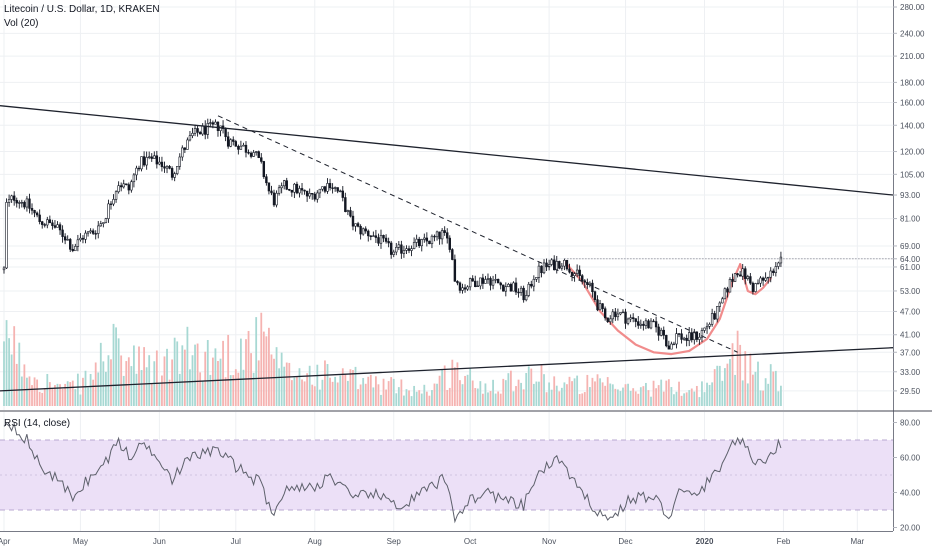 This screenshot has height=555, width=932. What do you see at coordinates (912, 33) in the screenshot?
I see `price-tick-label: 240.00` at bounding box center [912, 33].